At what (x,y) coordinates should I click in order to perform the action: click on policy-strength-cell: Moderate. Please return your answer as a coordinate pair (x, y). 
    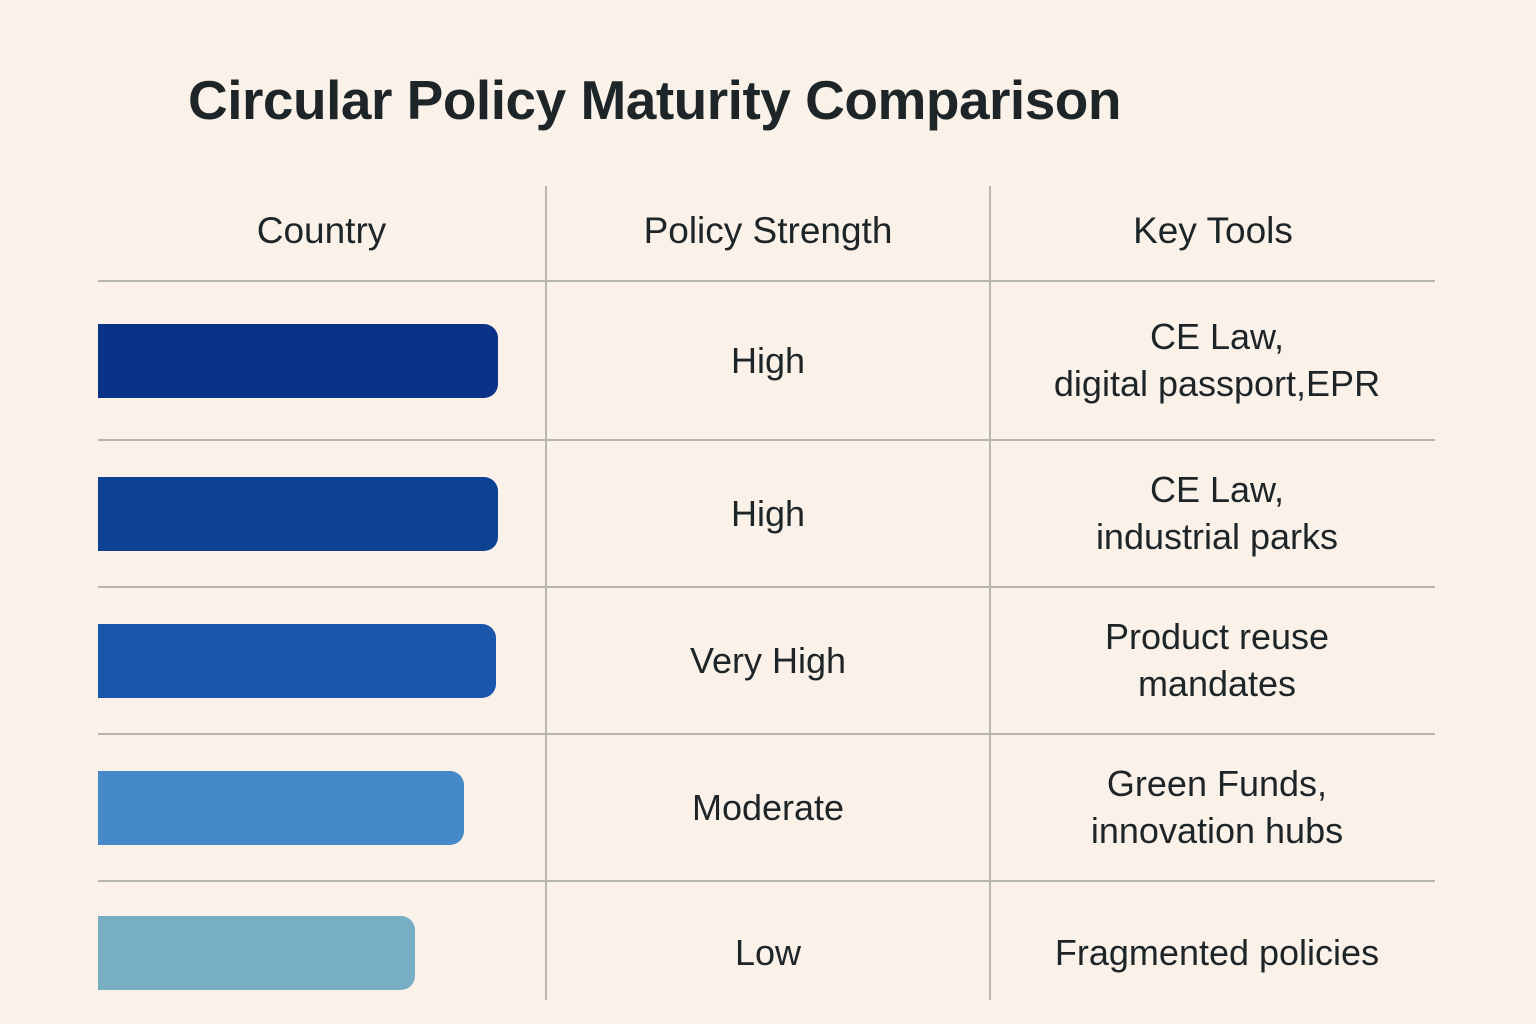
    Looking at the image, I should click on (768, 807).